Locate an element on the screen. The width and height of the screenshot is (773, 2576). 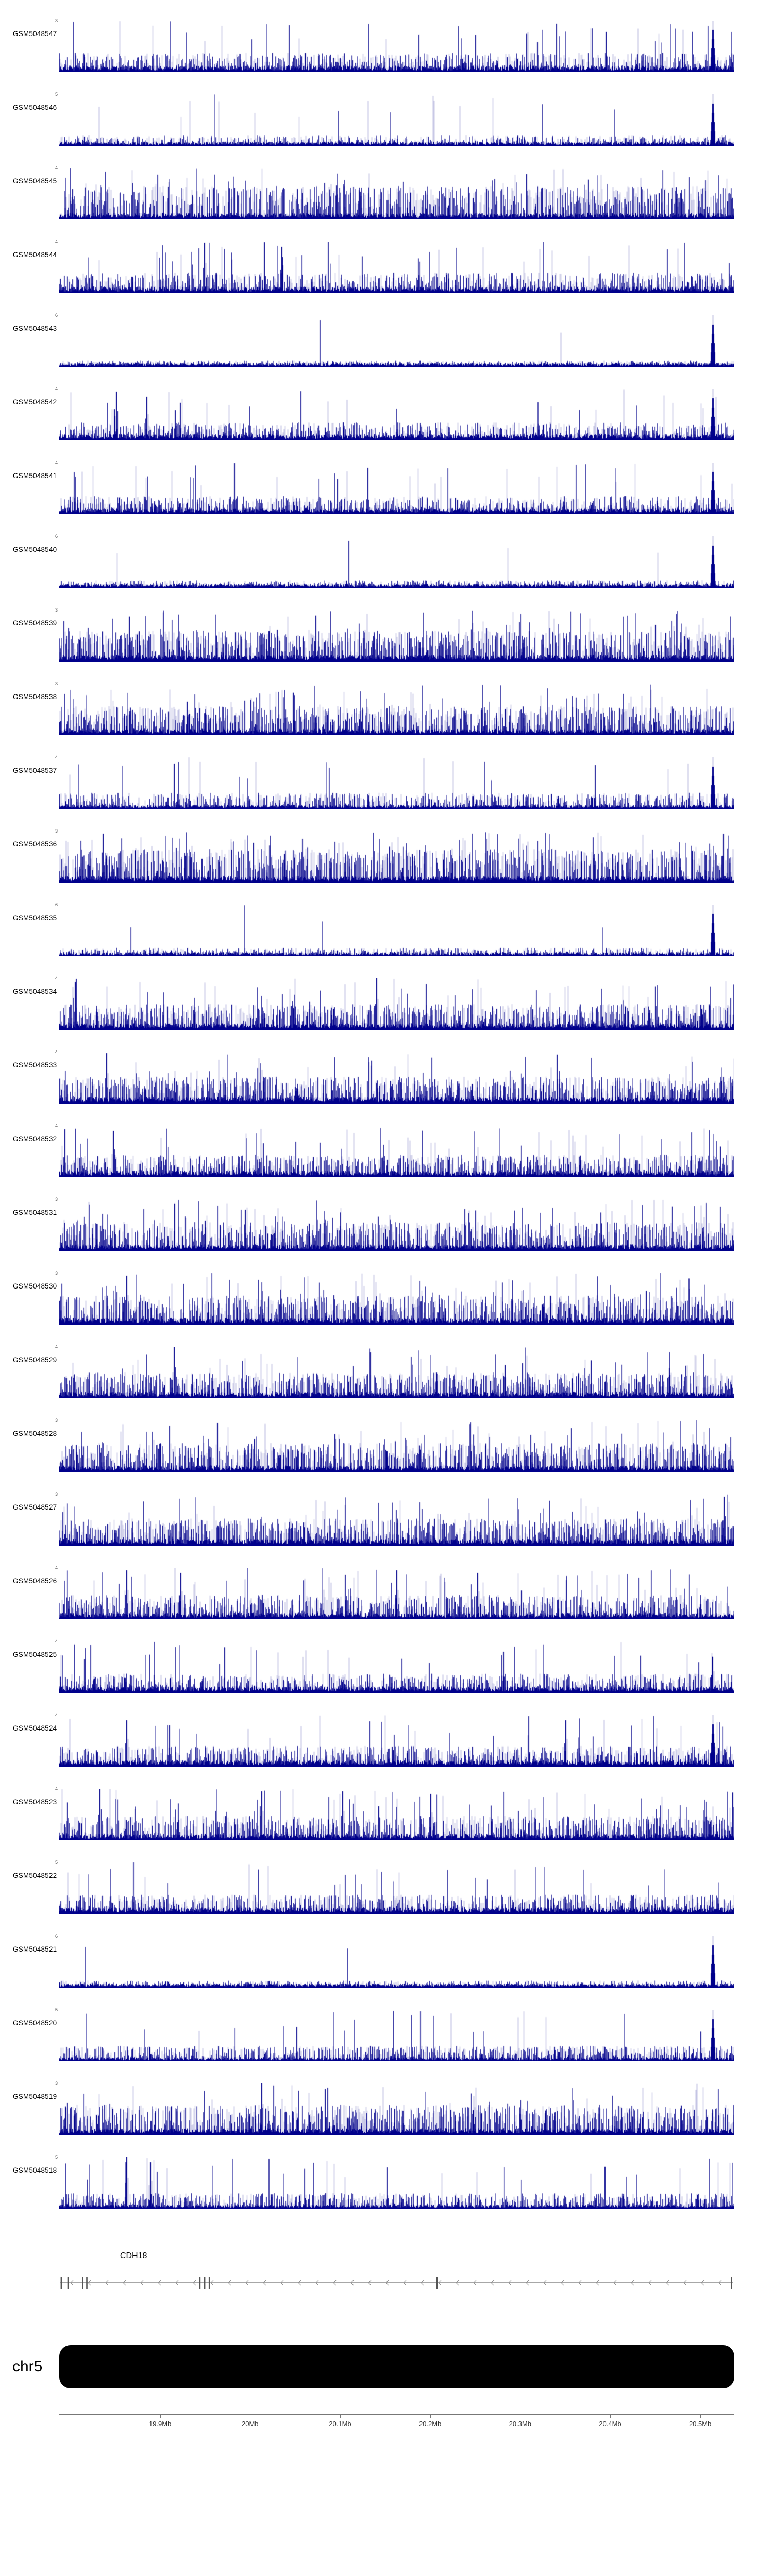
track-label: GSM5048525 is located at coordinates (35, 1654).